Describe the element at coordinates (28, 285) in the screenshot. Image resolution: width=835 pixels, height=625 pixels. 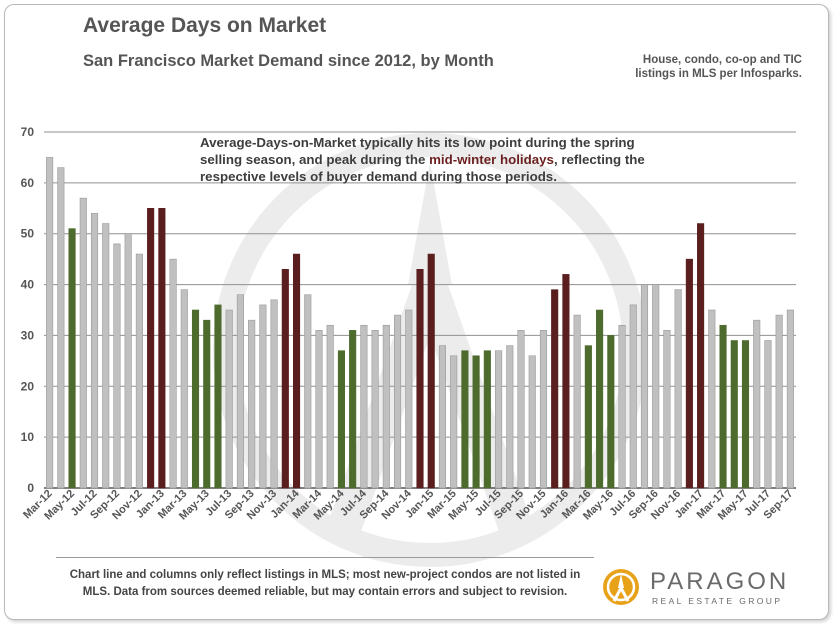
I see `y-tick-label: 40` at that location.